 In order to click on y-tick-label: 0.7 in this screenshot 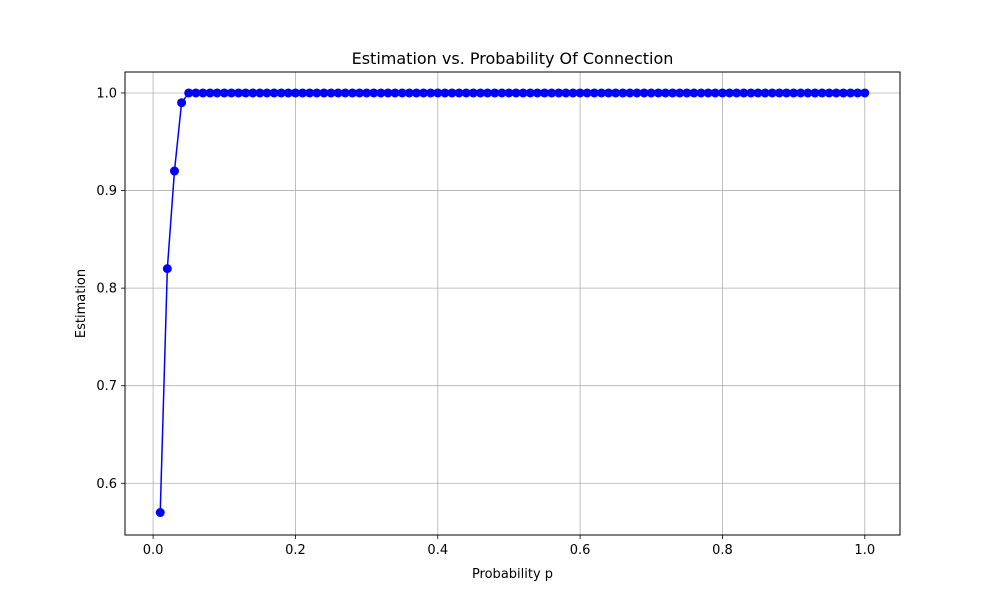, I will do `click(106, 386)`.